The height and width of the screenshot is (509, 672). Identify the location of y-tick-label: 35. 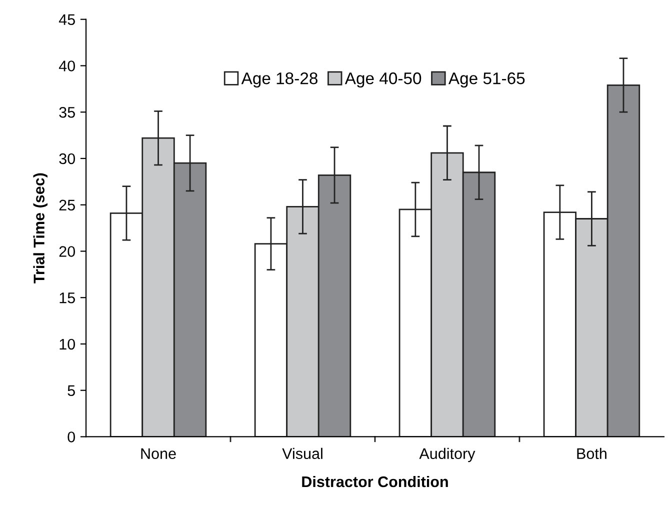
(67, 112).